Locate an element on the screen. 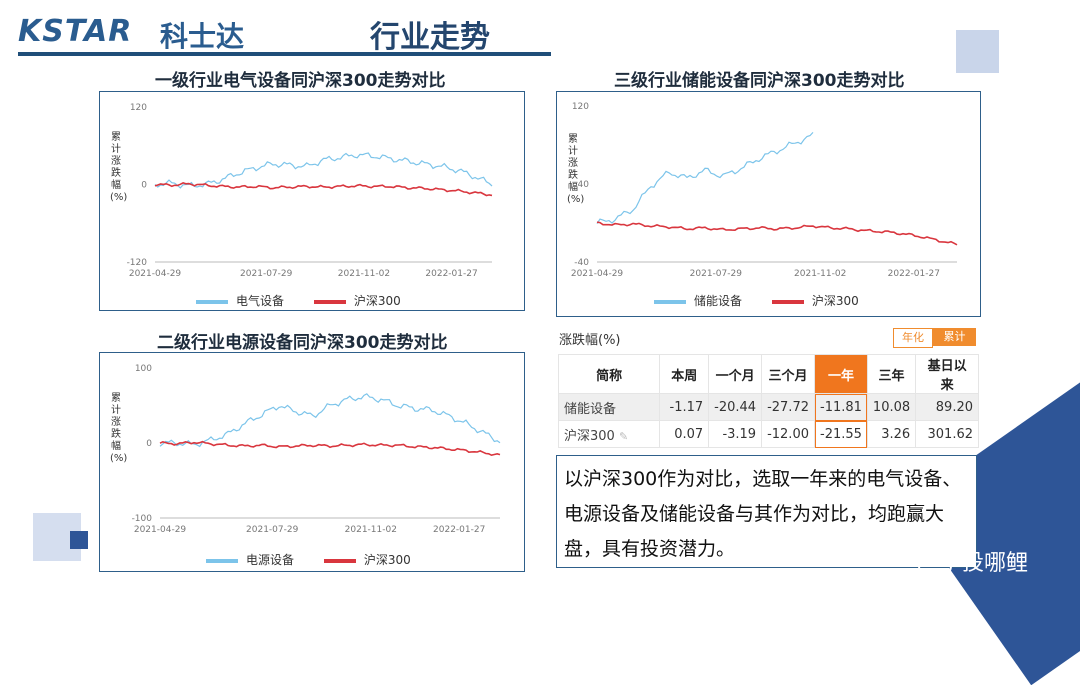 This screenshot has height=685, width=1080. col-header-3y: 三年 is located at coordinates (891, 374).